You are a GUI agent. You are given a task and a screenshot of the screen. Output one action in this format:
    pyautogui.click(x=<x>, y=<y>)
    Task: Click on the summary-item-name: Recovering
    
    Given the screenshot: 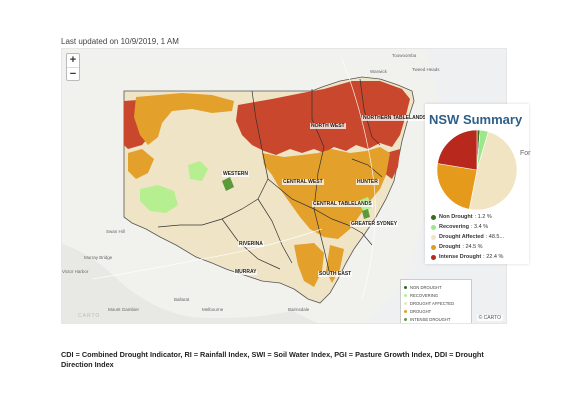 What is the action you would take?
    pyautogui.click(x=454, y=227)
    